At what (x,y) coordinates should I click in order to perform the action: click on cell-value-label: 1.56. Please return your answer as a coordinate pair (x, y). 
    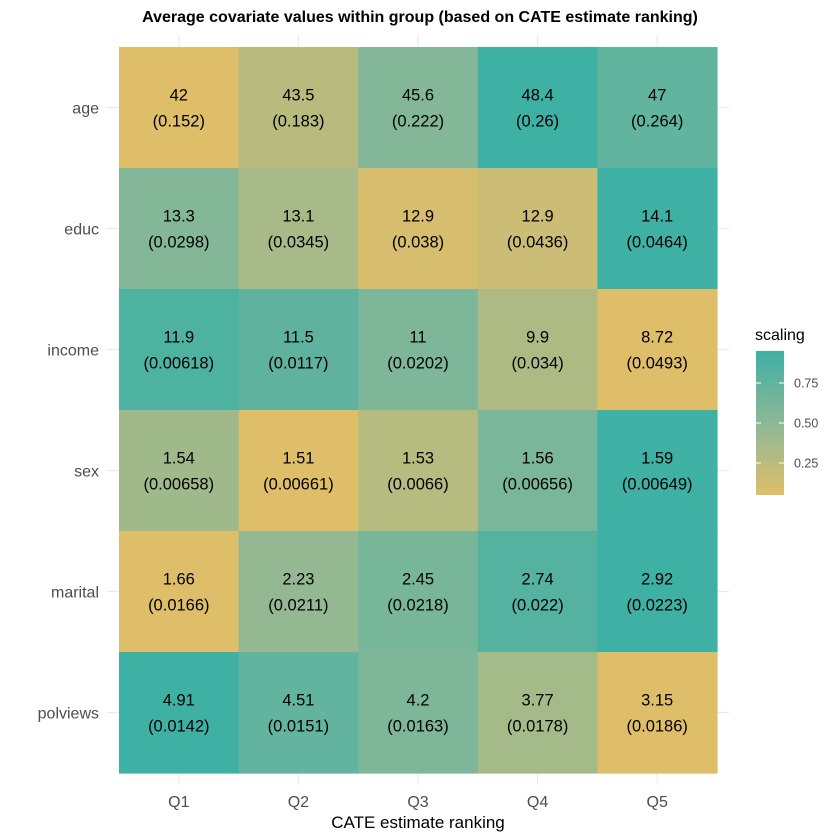
    Looking at the image, I should click on (538, 459).